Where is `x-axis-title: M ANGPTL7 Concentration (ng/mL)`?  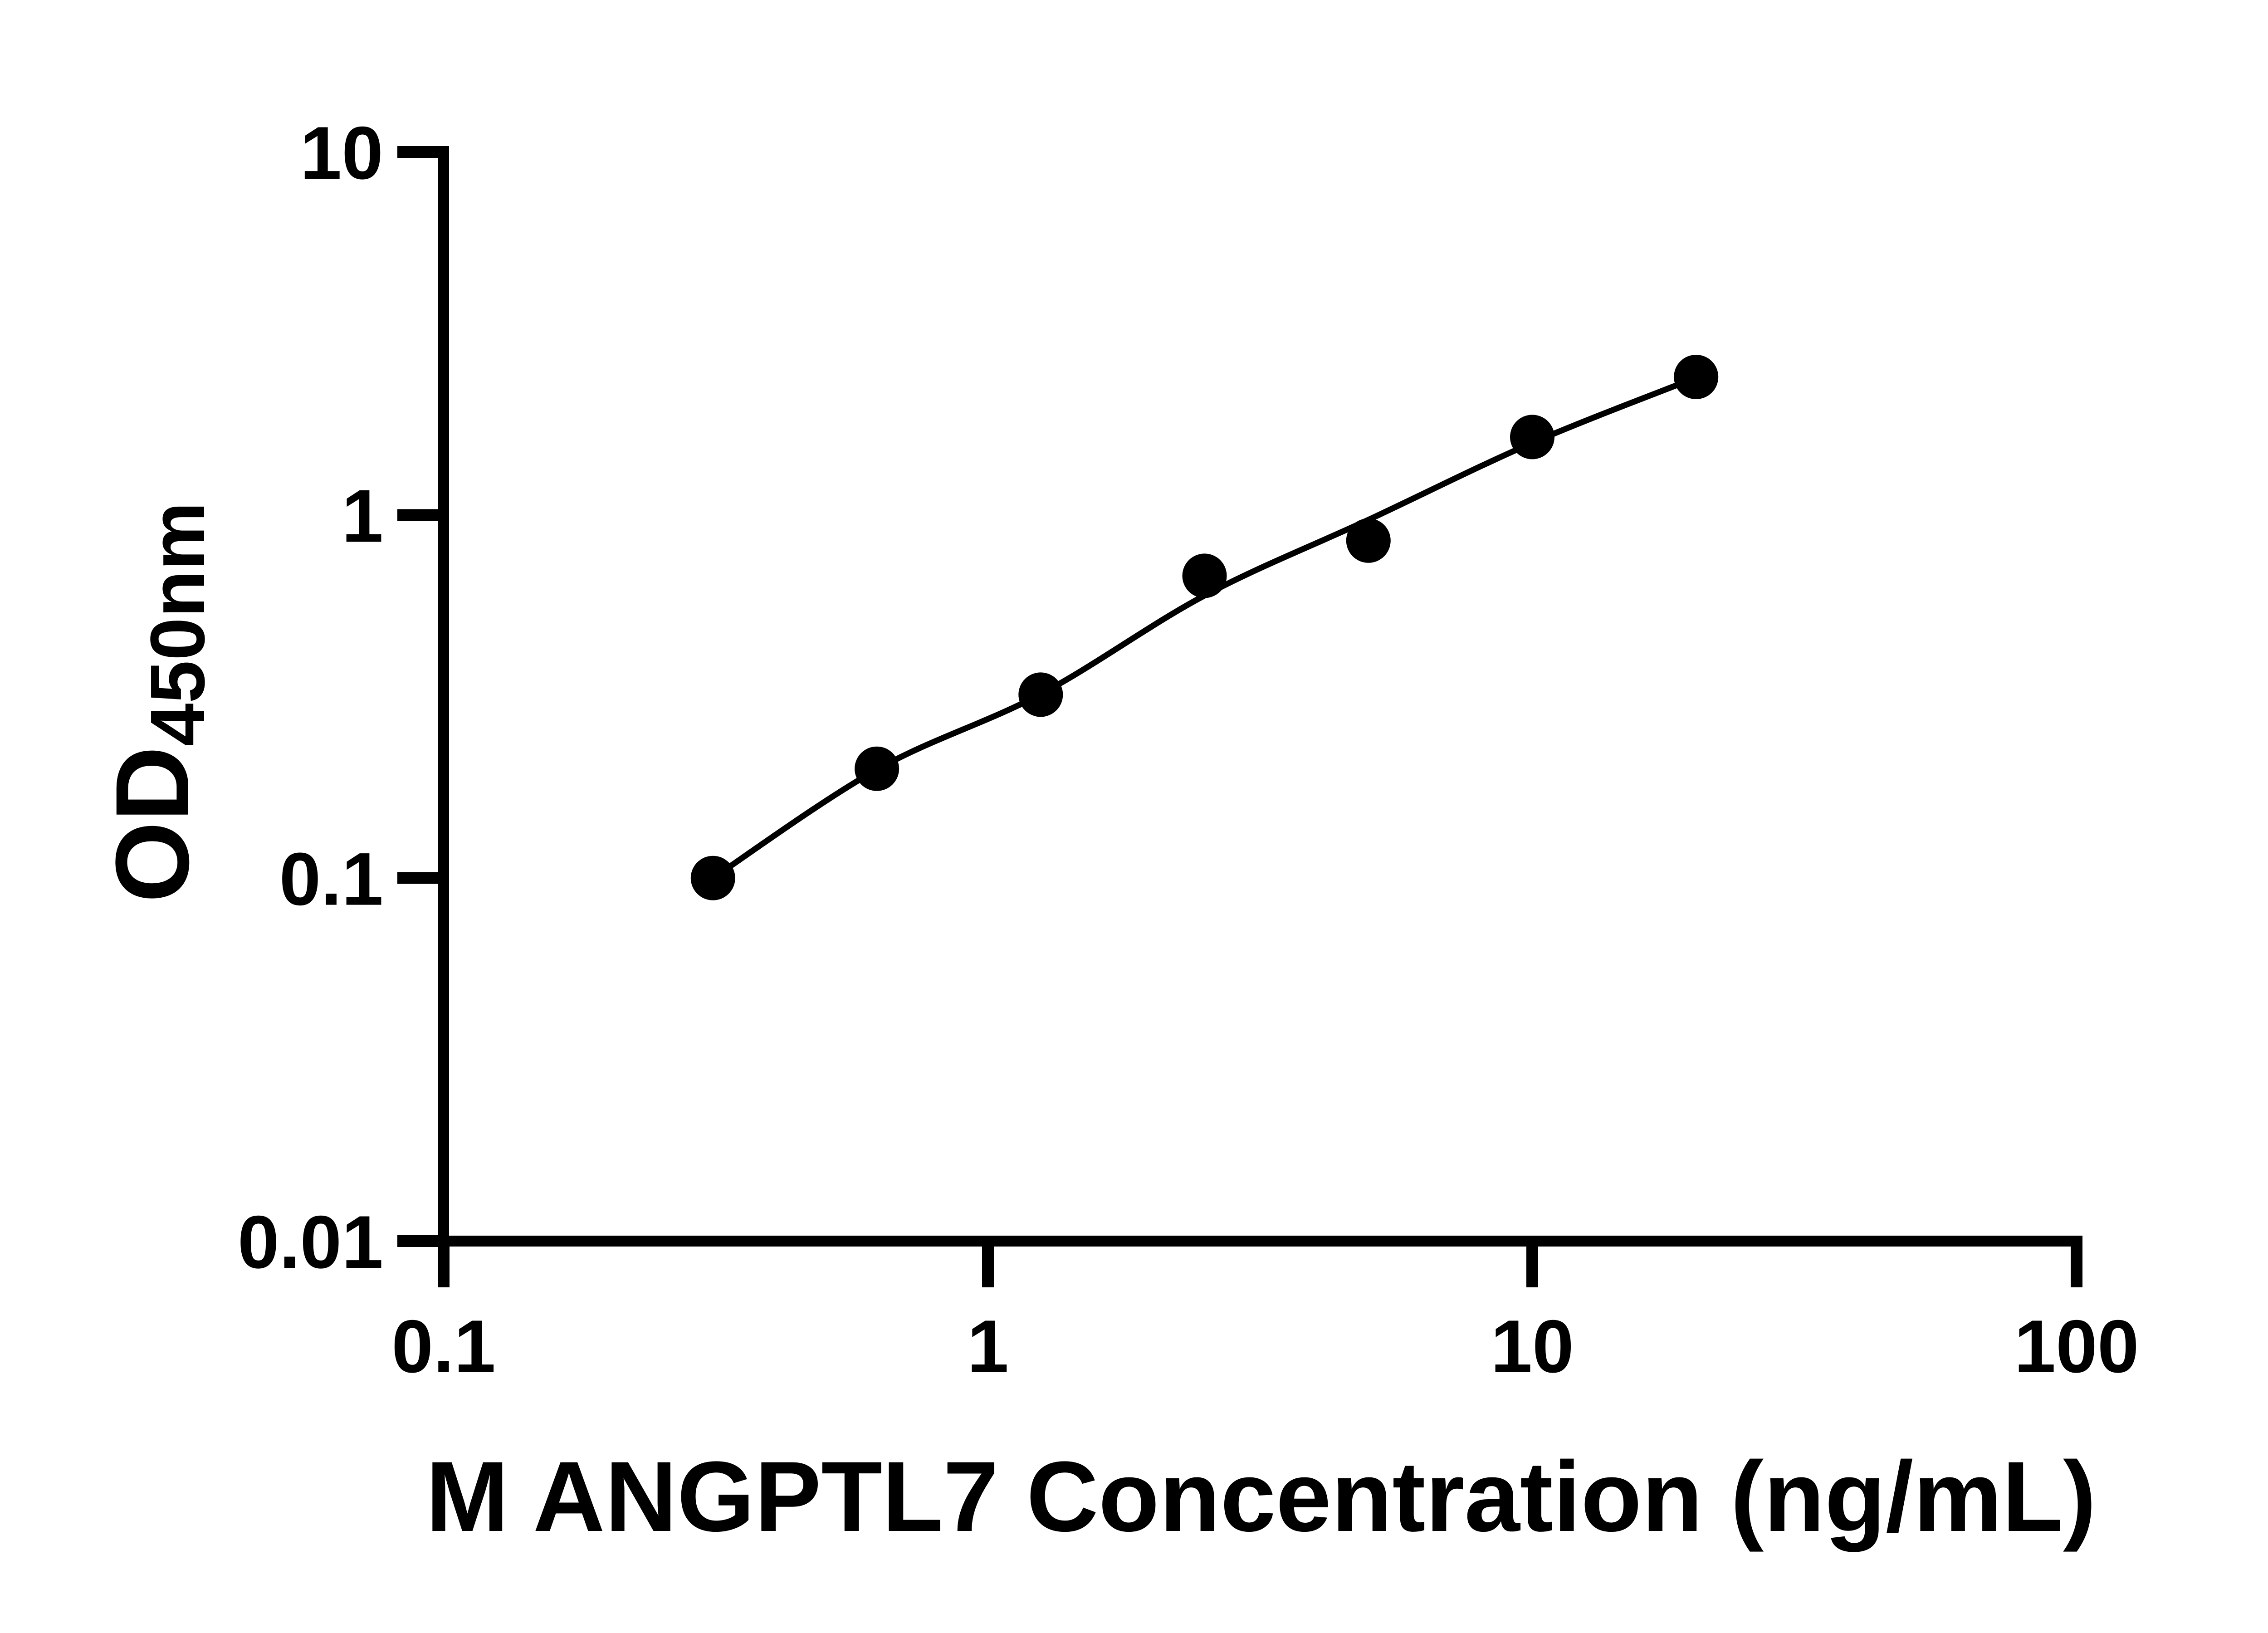
x-axis-title: M ANGPTL7 Concentration (ng/mL) is located at coordinates (1261, 1496).